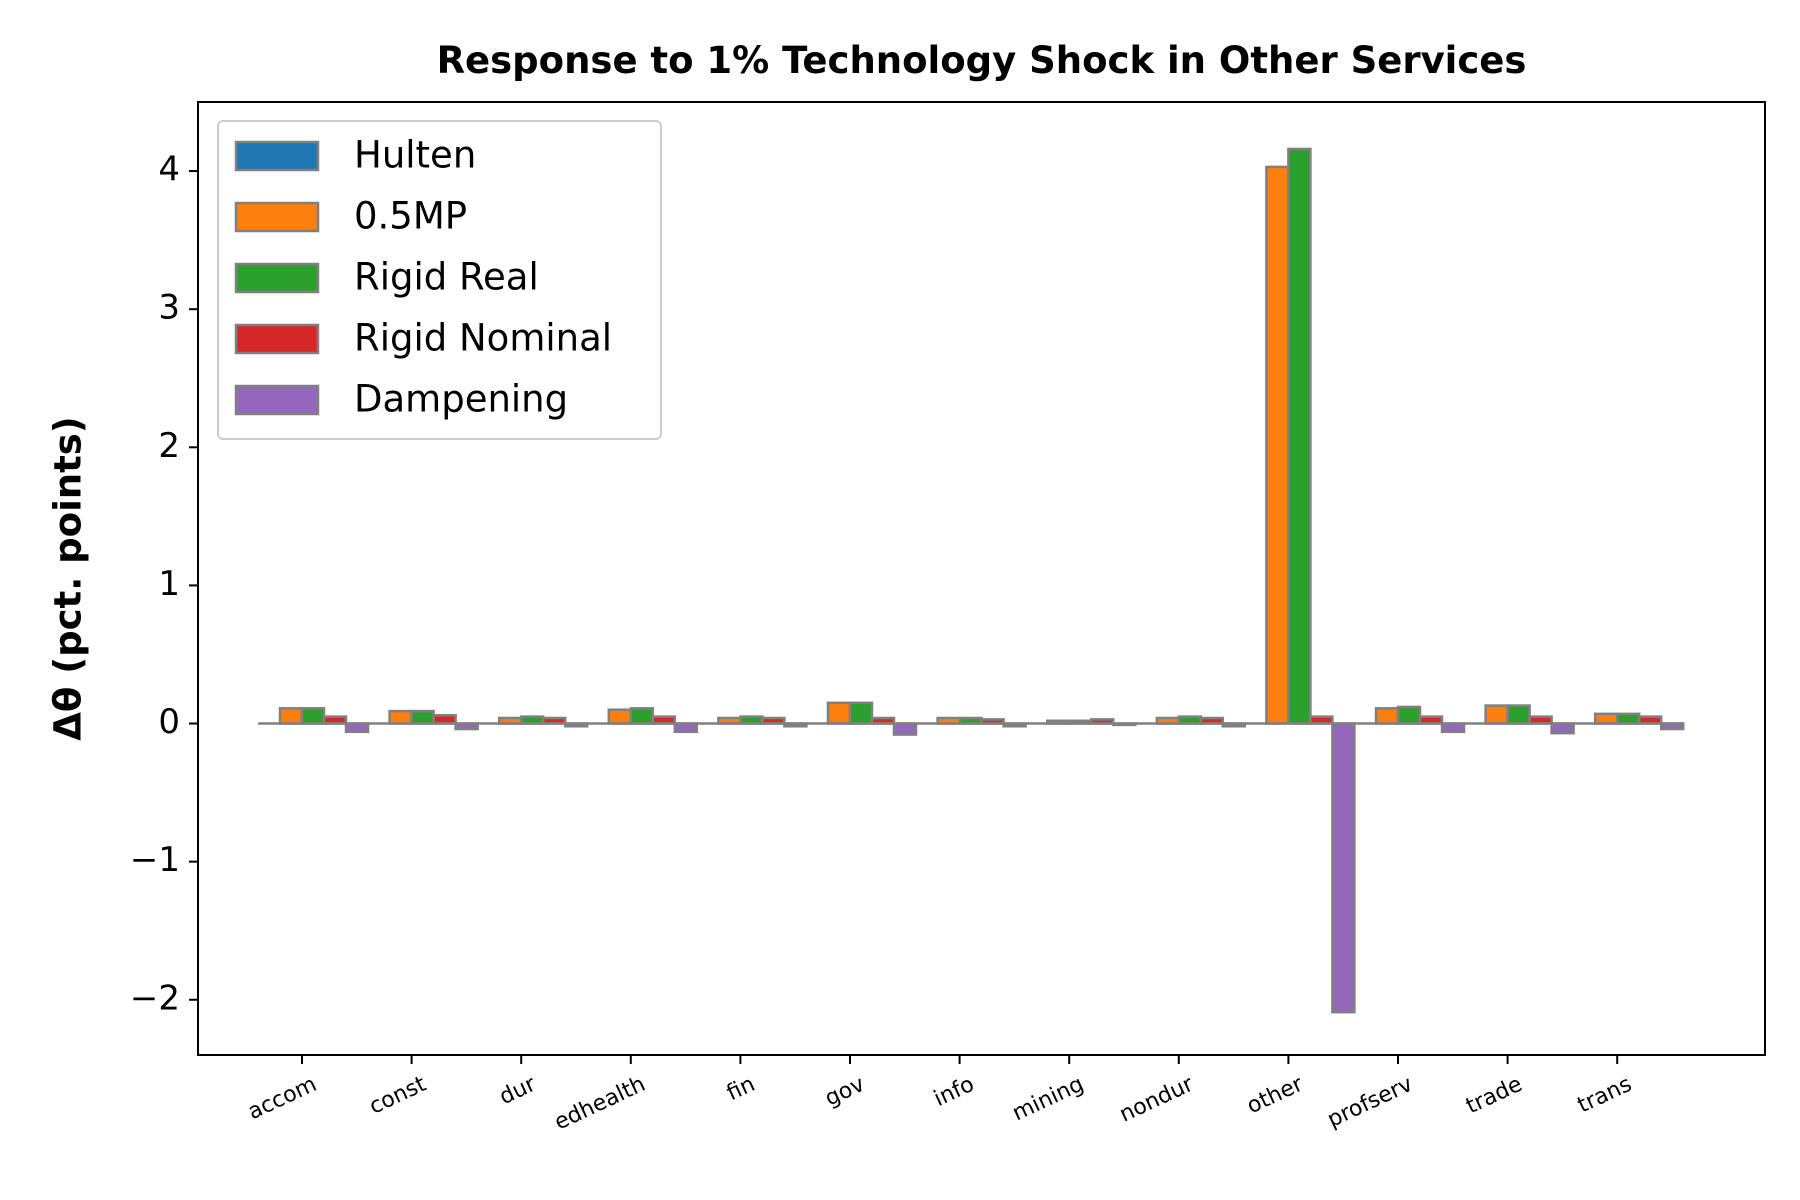 Image resolution: width=1800 pixels, height=1200 pixels. I want to click on bar-rigid-real-other, so click(1299, 436).